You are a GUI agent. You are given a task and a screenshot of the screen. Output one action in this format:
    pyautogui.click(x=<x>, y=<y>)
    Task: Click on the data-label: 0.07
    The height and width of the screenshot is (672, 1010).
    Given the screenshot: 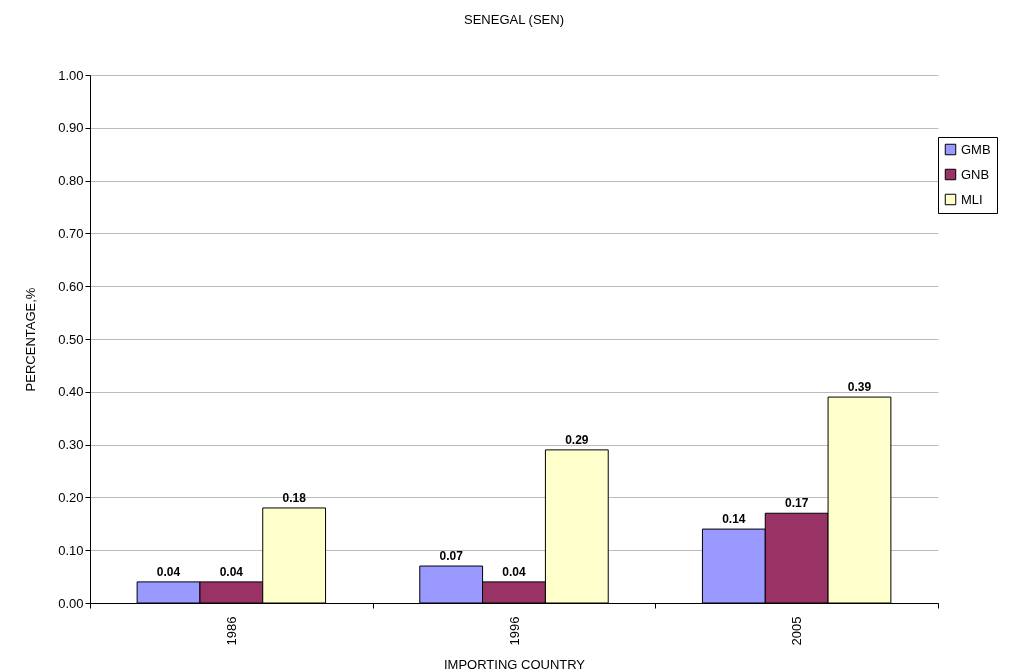 What is the action you would take?
    pyautogui.click(x=451, y=556)
    